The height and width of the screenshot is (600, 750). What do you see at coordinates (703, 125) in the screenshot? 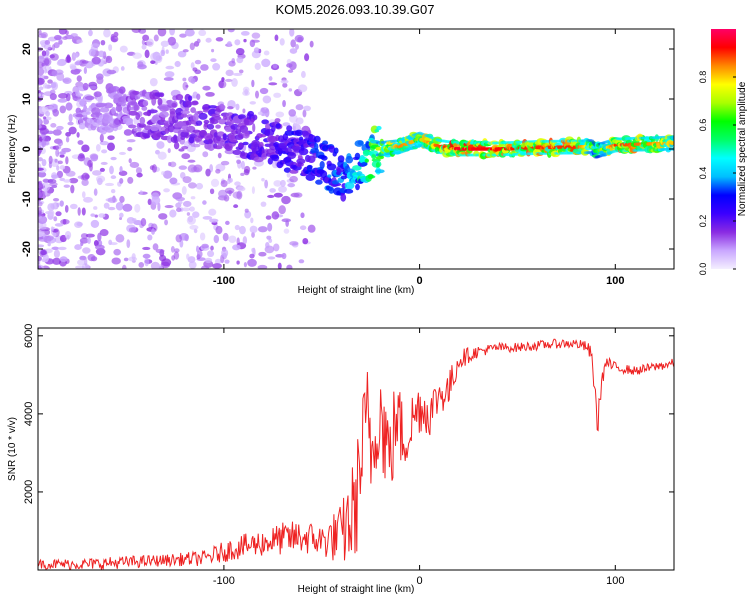
I see `colorbar-tick-label: 0.6` at bounding box center [703, 125].